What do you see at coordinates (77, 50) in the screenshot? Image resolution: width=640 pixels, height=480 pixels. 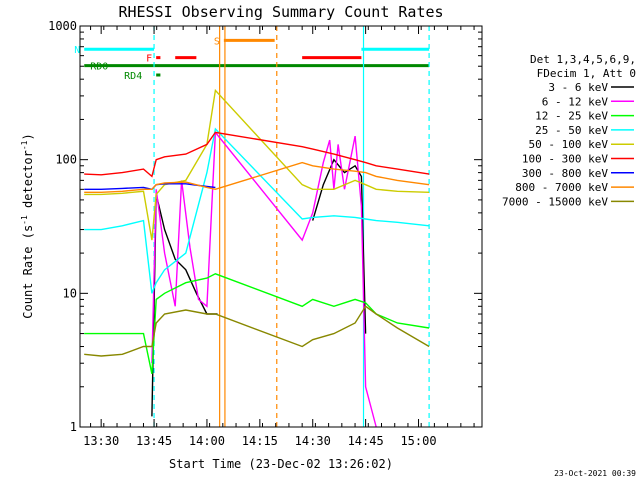 I see `flag-label-n: N` at bounding box center [77, 50].